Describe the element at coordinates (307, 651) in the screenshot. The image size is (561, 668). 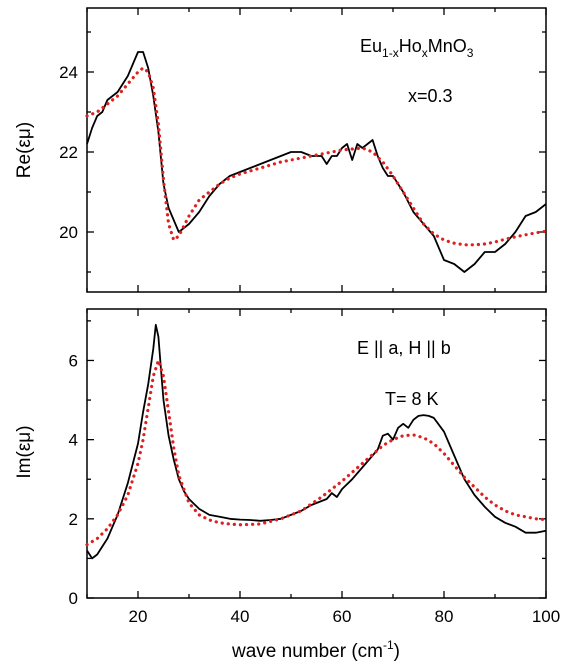
I see `x-axis-label-main: wave number (cm` at that location.